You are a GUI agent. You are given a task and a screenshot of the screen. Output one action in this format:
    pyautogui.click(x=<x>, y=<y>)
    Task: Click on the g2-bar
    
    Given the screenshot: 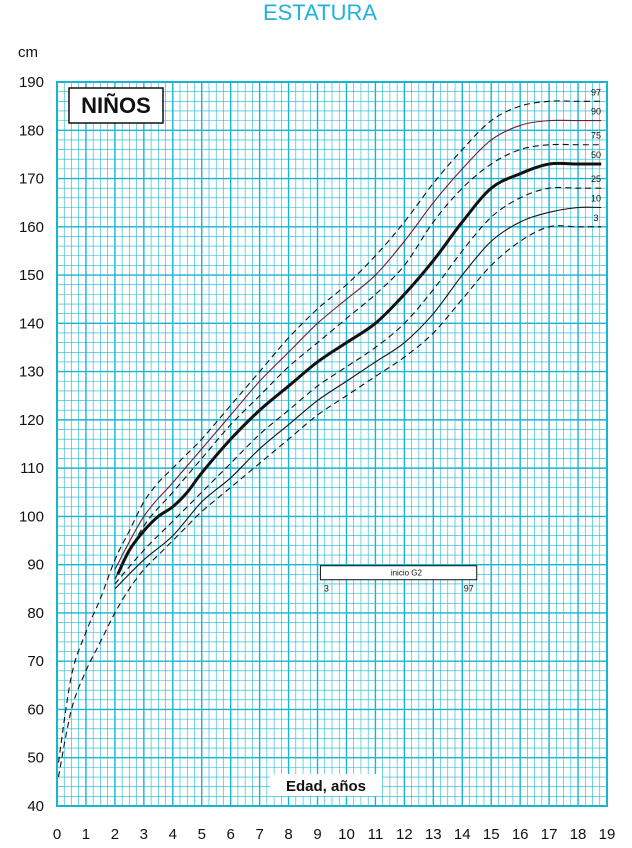 What is the action you would take?
    pyautogui.click(x=398, y=573)
    